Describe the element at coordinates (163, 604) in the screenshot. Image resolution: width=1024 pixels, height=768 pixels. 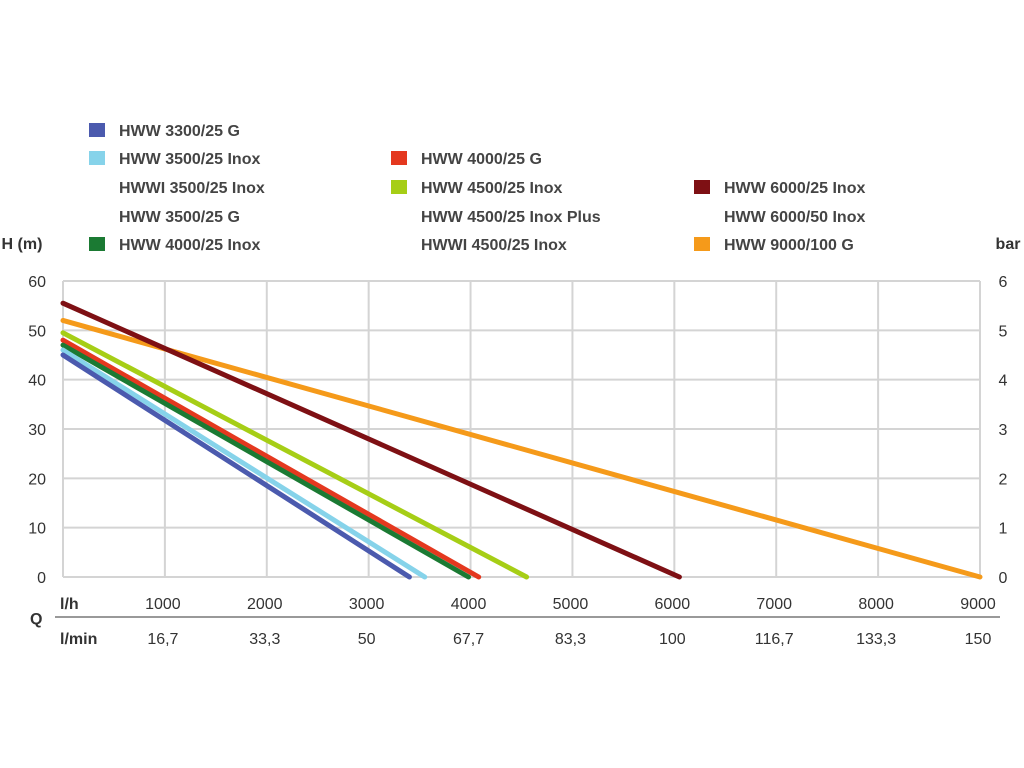
I see `x-tick-label-lh: 1000` at that location.